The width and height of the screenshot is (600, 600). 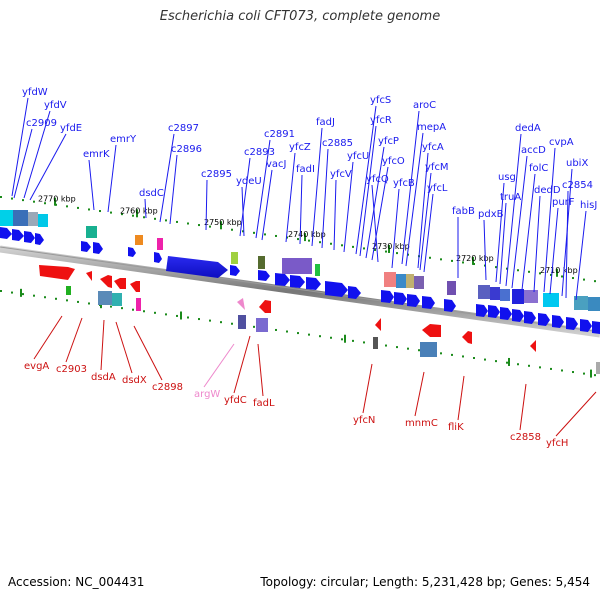 What do you see at coordinates (41, 123) in the screenshot?
I see `gene-label-c2909: c2909` at bounding box center [41, 123].